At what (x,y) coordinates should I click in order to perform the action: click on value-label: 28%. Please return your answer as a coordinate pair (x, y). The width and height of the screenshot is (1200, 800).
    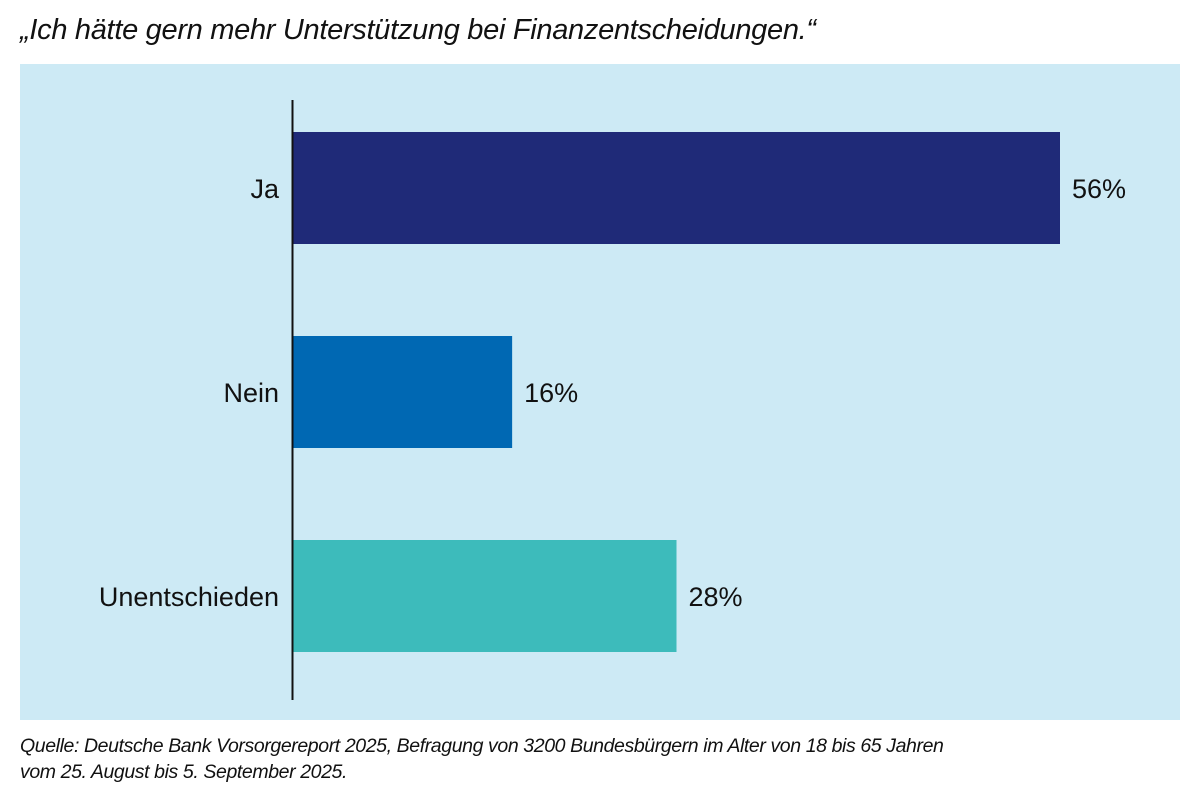
    Looking at the image, I should click on (716, 597).